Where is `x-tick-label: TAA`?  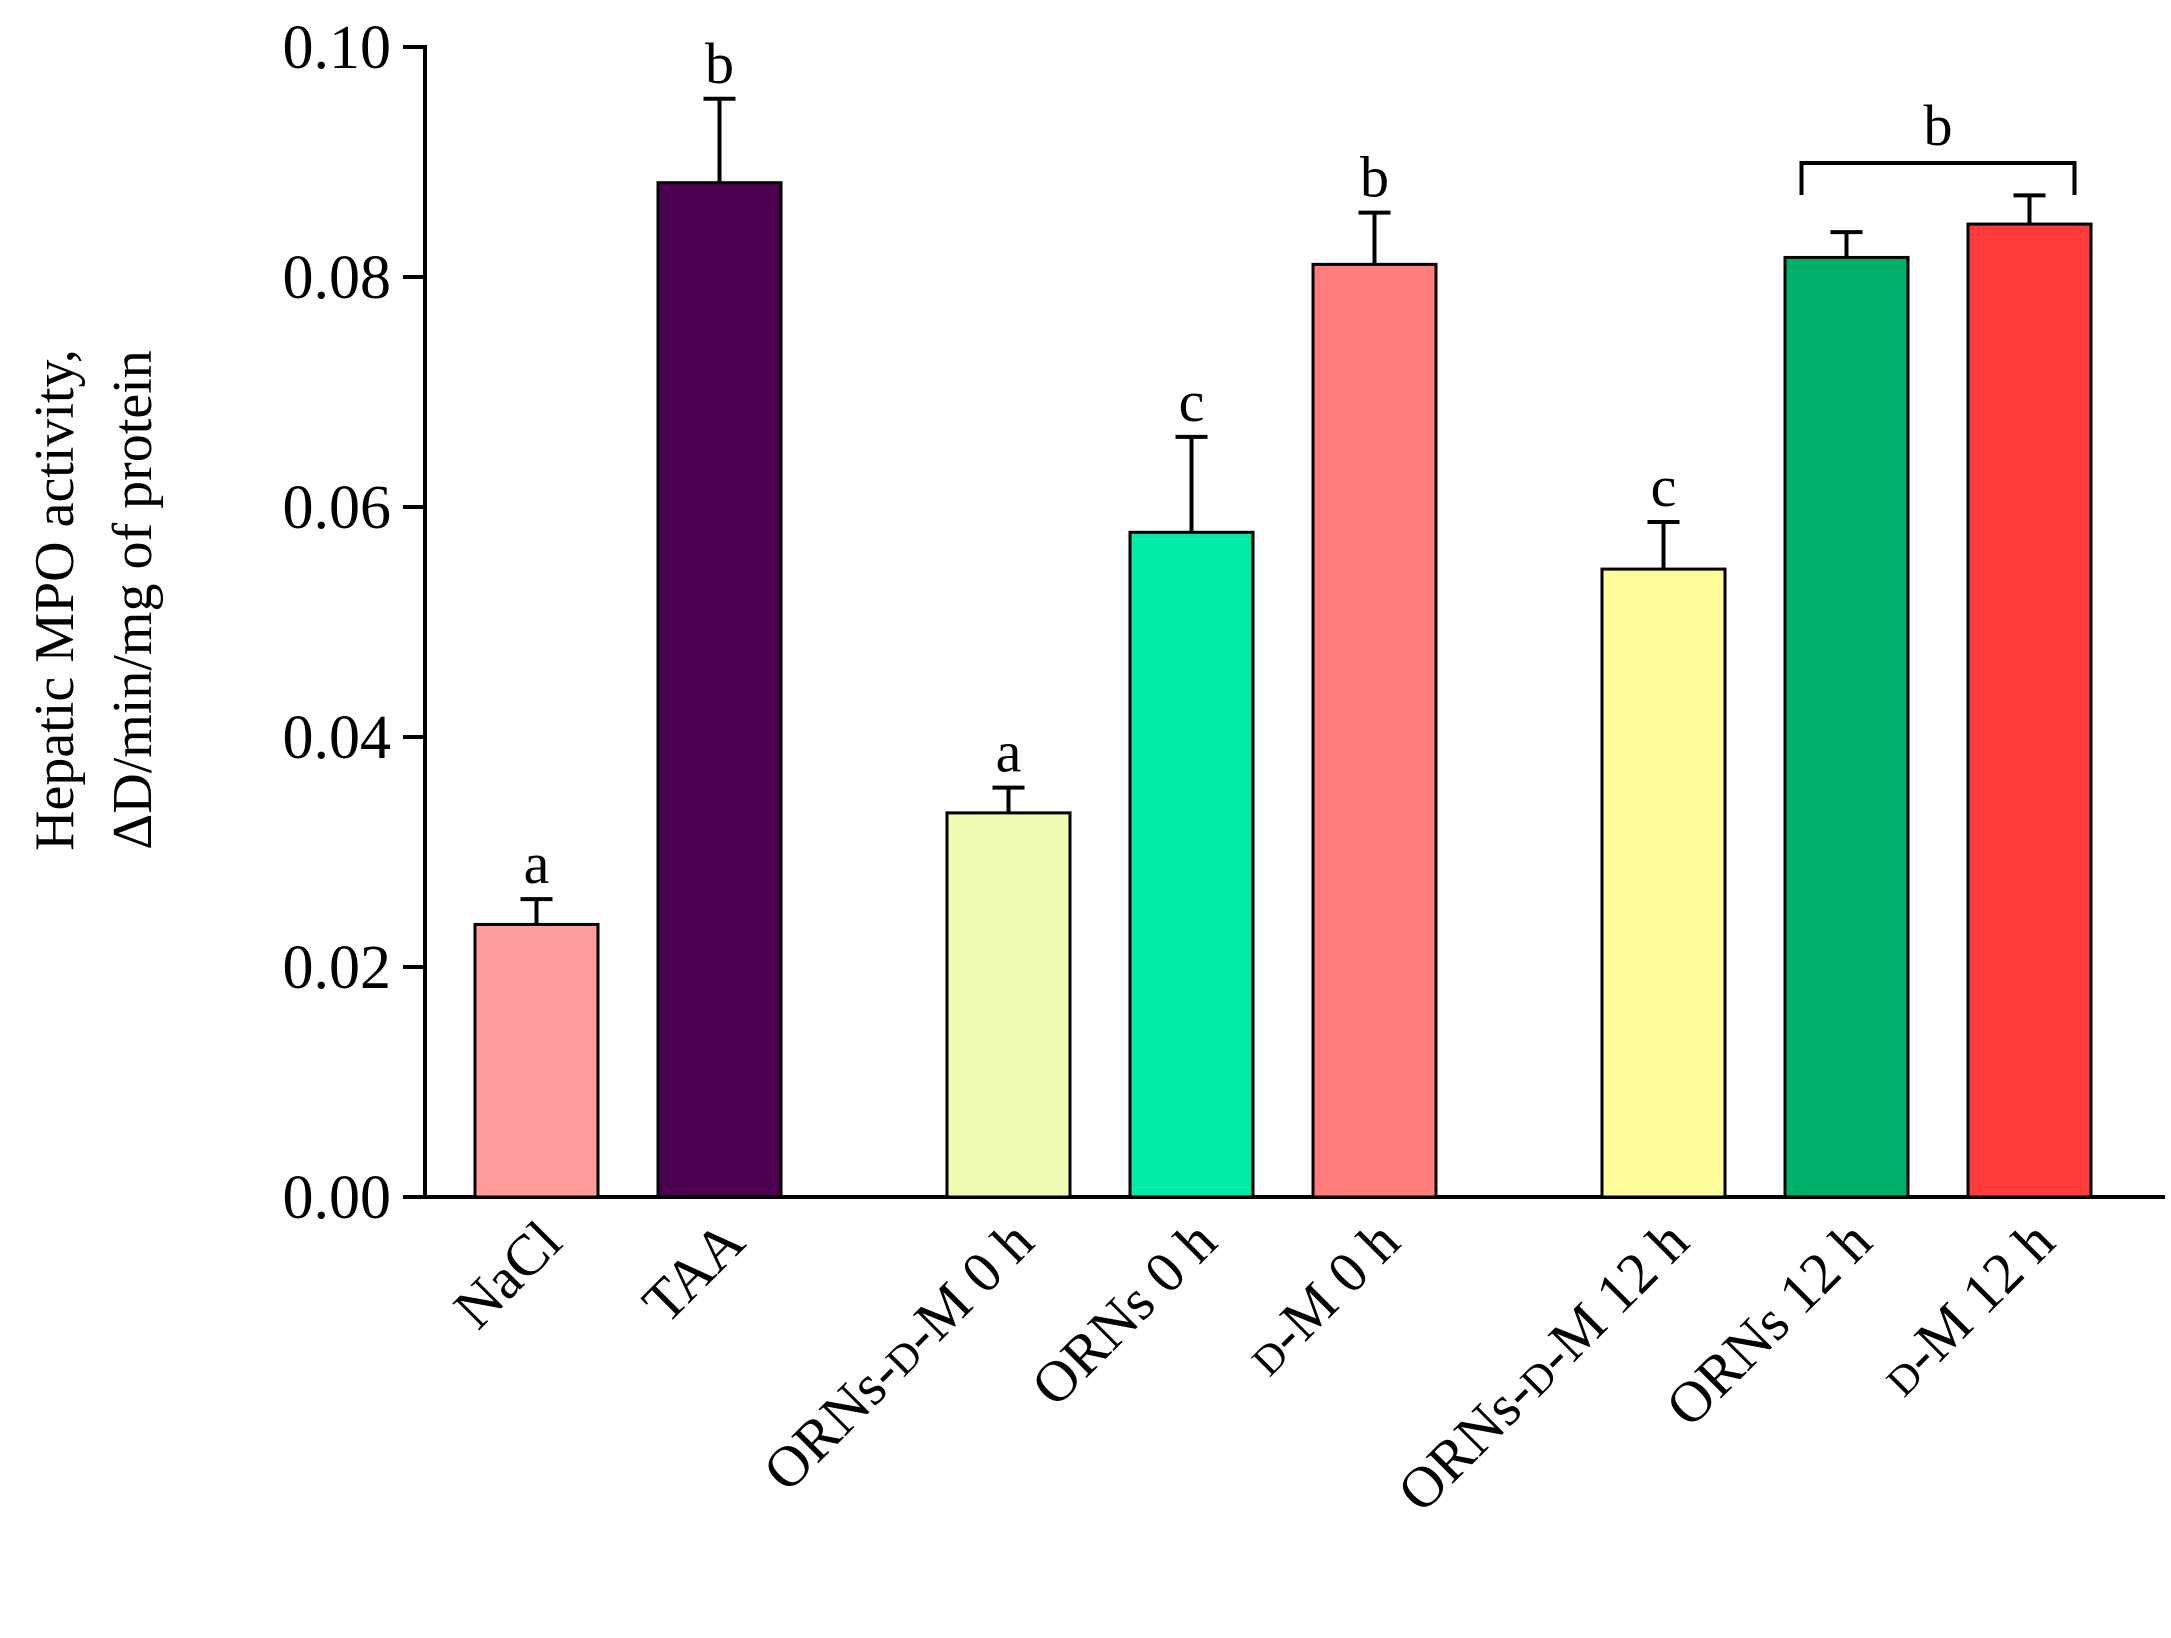
x-tick-label: TAA is located at coordinates (693, 1271).